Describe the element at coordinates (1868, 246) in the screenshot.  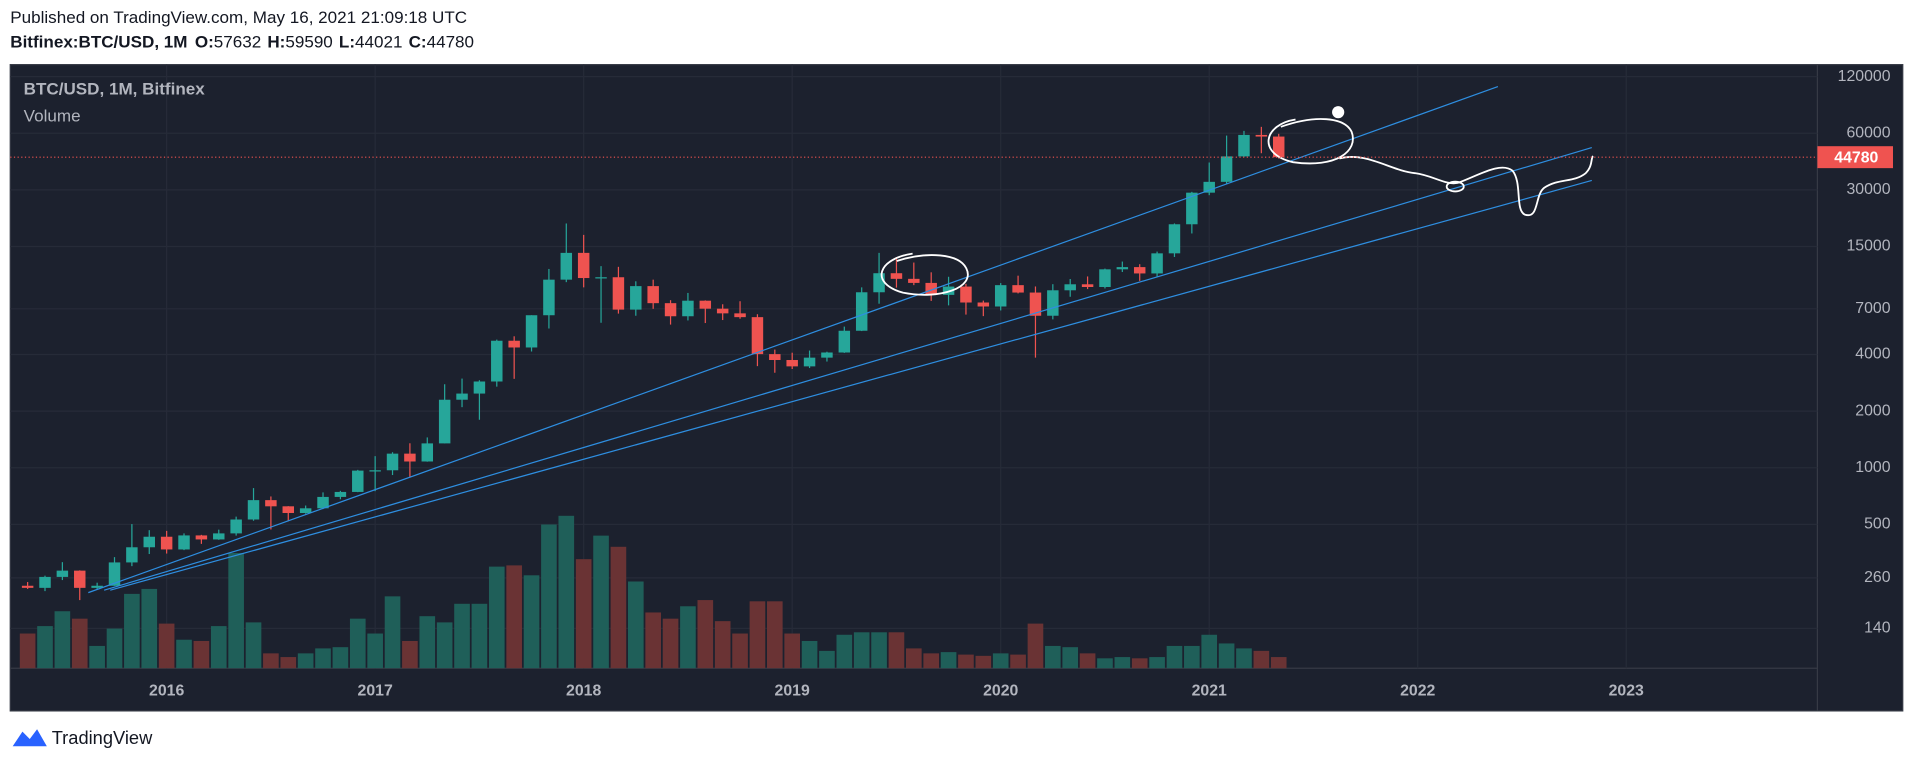
I see `y-tick-label: 15000` at that location.